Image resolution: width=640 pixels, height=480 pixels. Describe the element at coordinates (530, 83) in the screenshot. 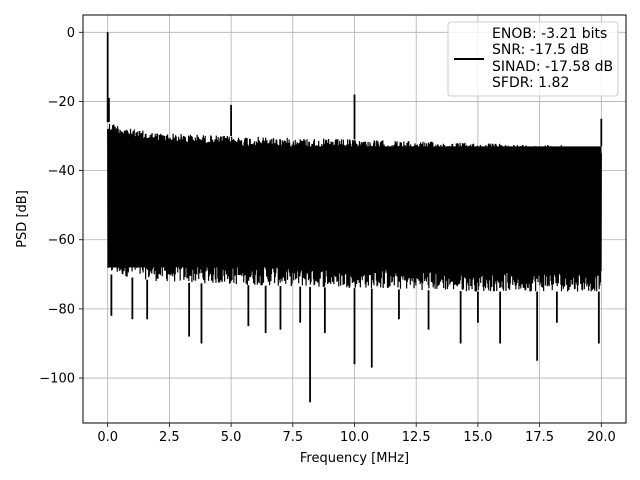

I see `legend-sfdr: SFDR: 1.82` at that location.